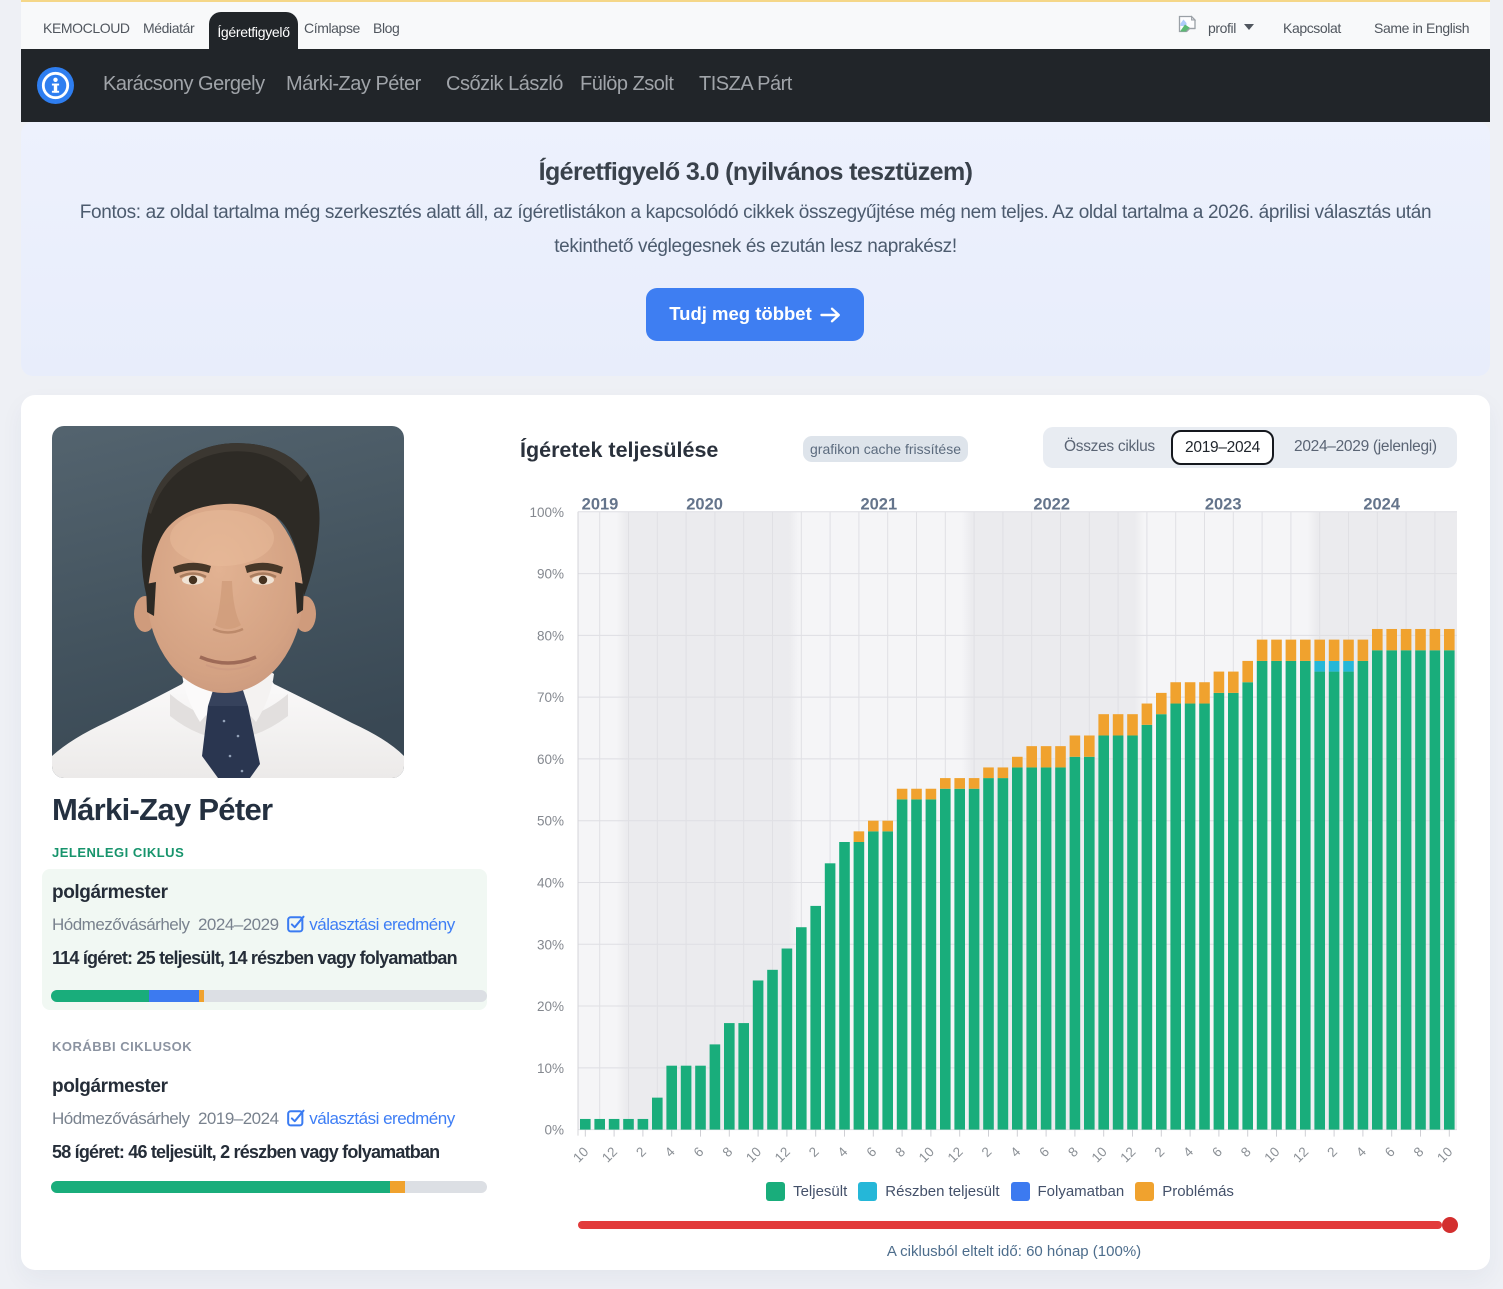 This screenshot has width=1503, height=1289. Describe the element at coordinates (550, 882) in the screenshot. I see `svg-text: 40%` at that location.